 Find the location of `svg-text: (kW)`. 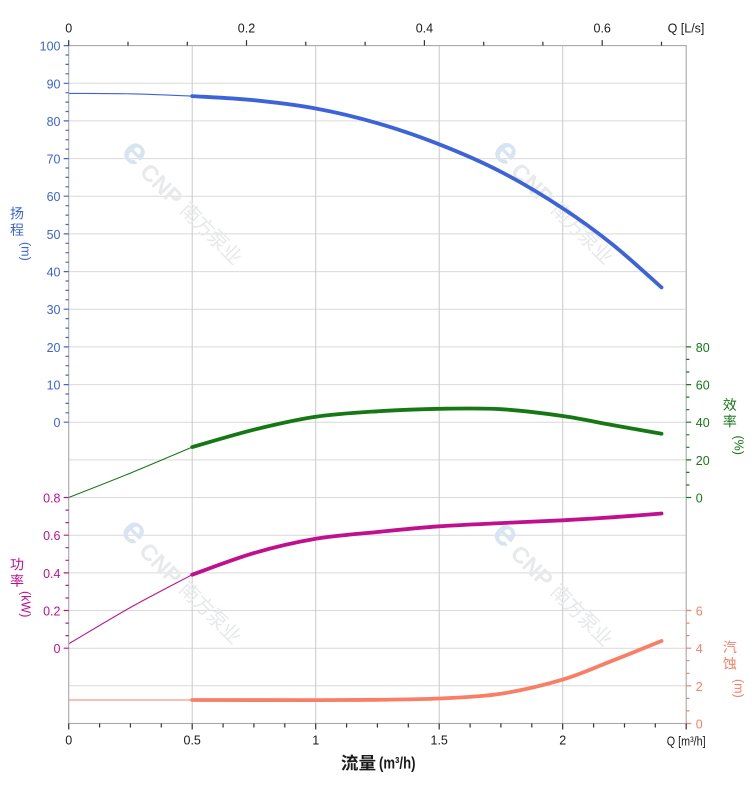

svg-text: (kW) is located at coordinates (26, 604).